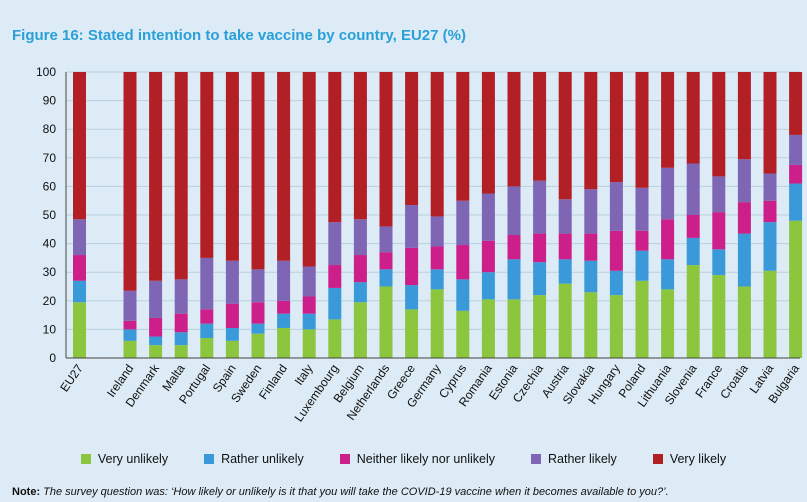  What do you see at coordinates (734, 381) in the screenshot?
I see `x-tick-label: Croatia` at bounding box center [734, 381].